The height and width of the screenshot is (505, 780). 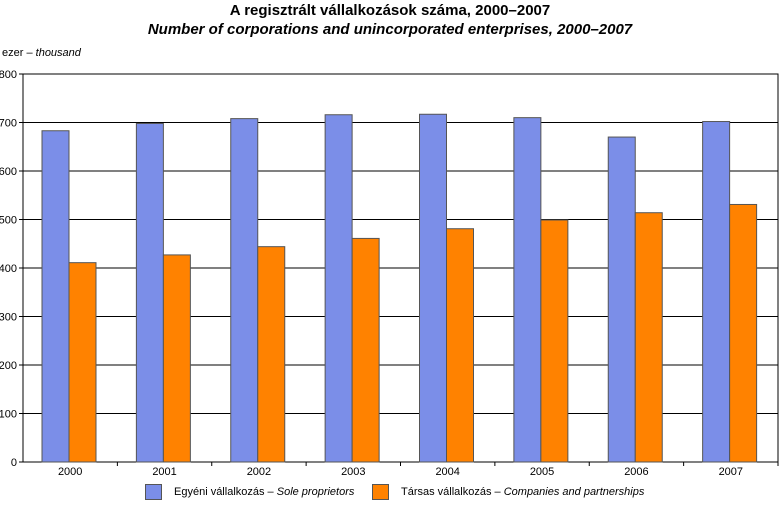 What do you see at coordinates (8, 366) in the screenshot?
I see `y-tick-label: 200` at bounding box center [8, 366].